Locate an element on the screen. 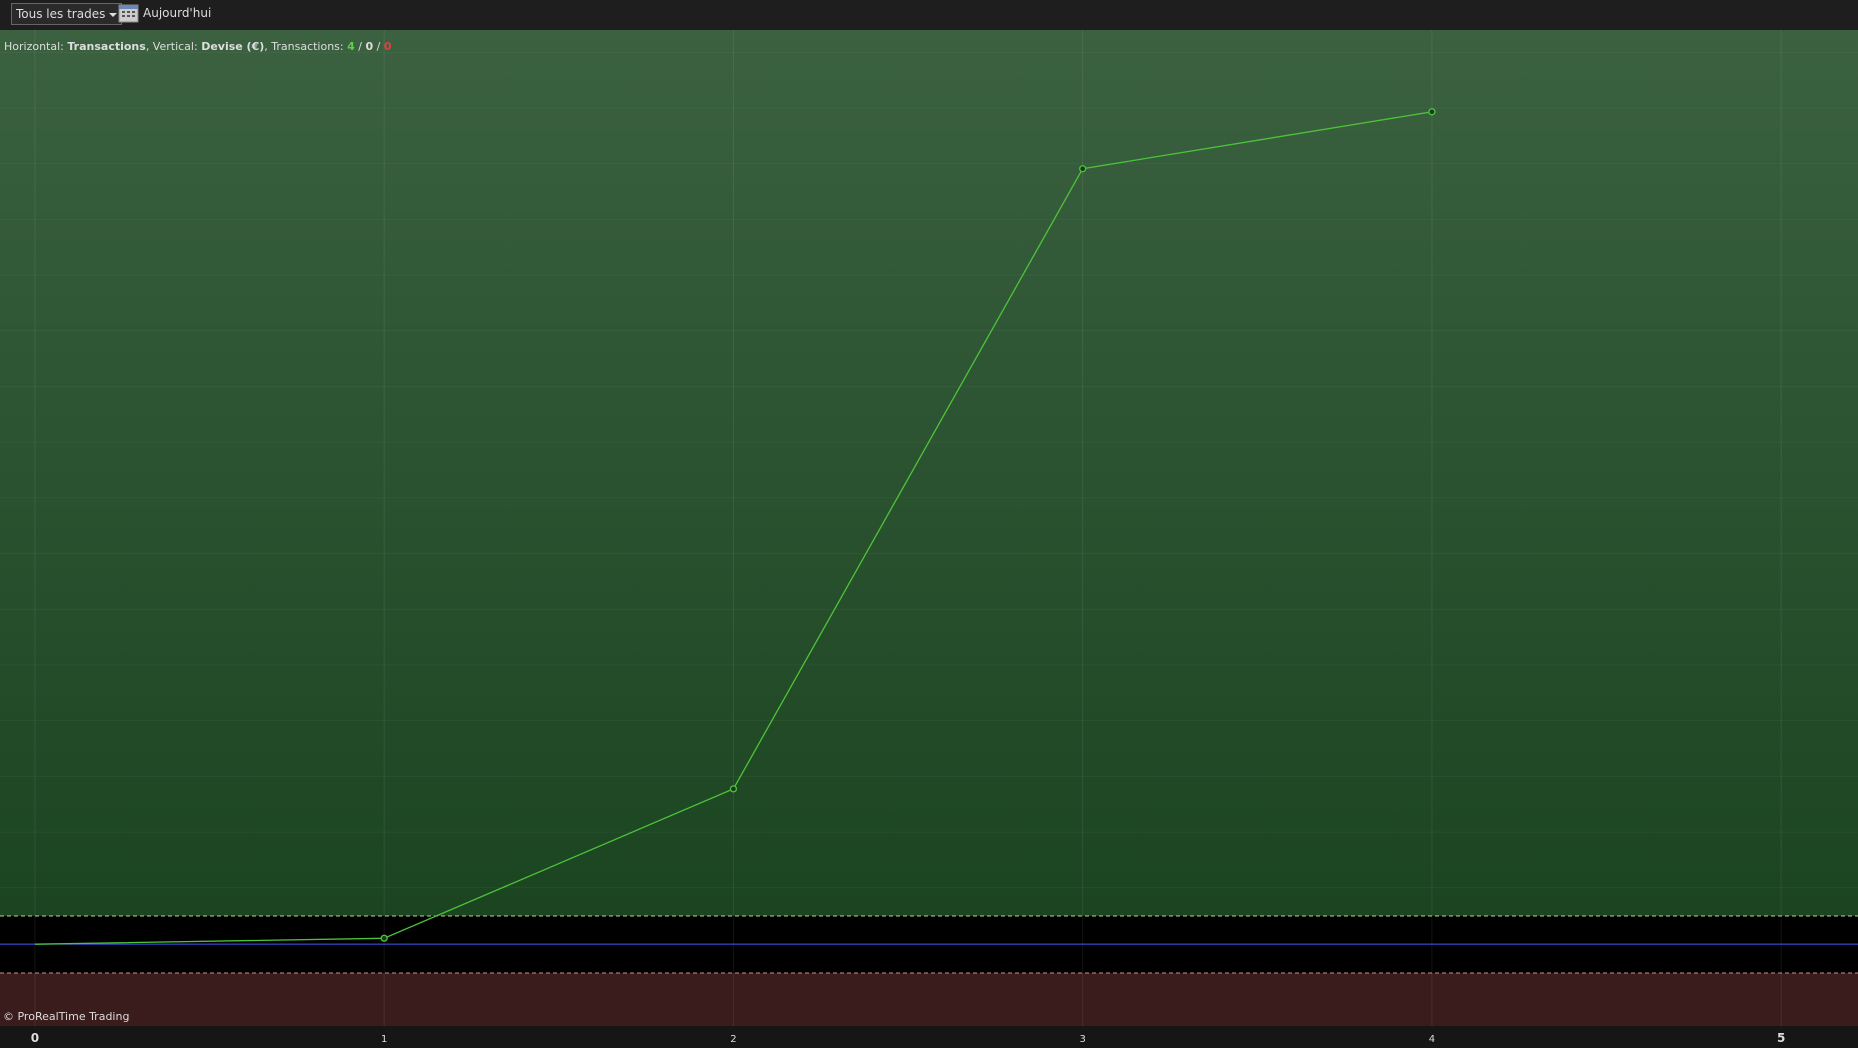  caption-part: , Vertical: is located at coordinates (173, 46).